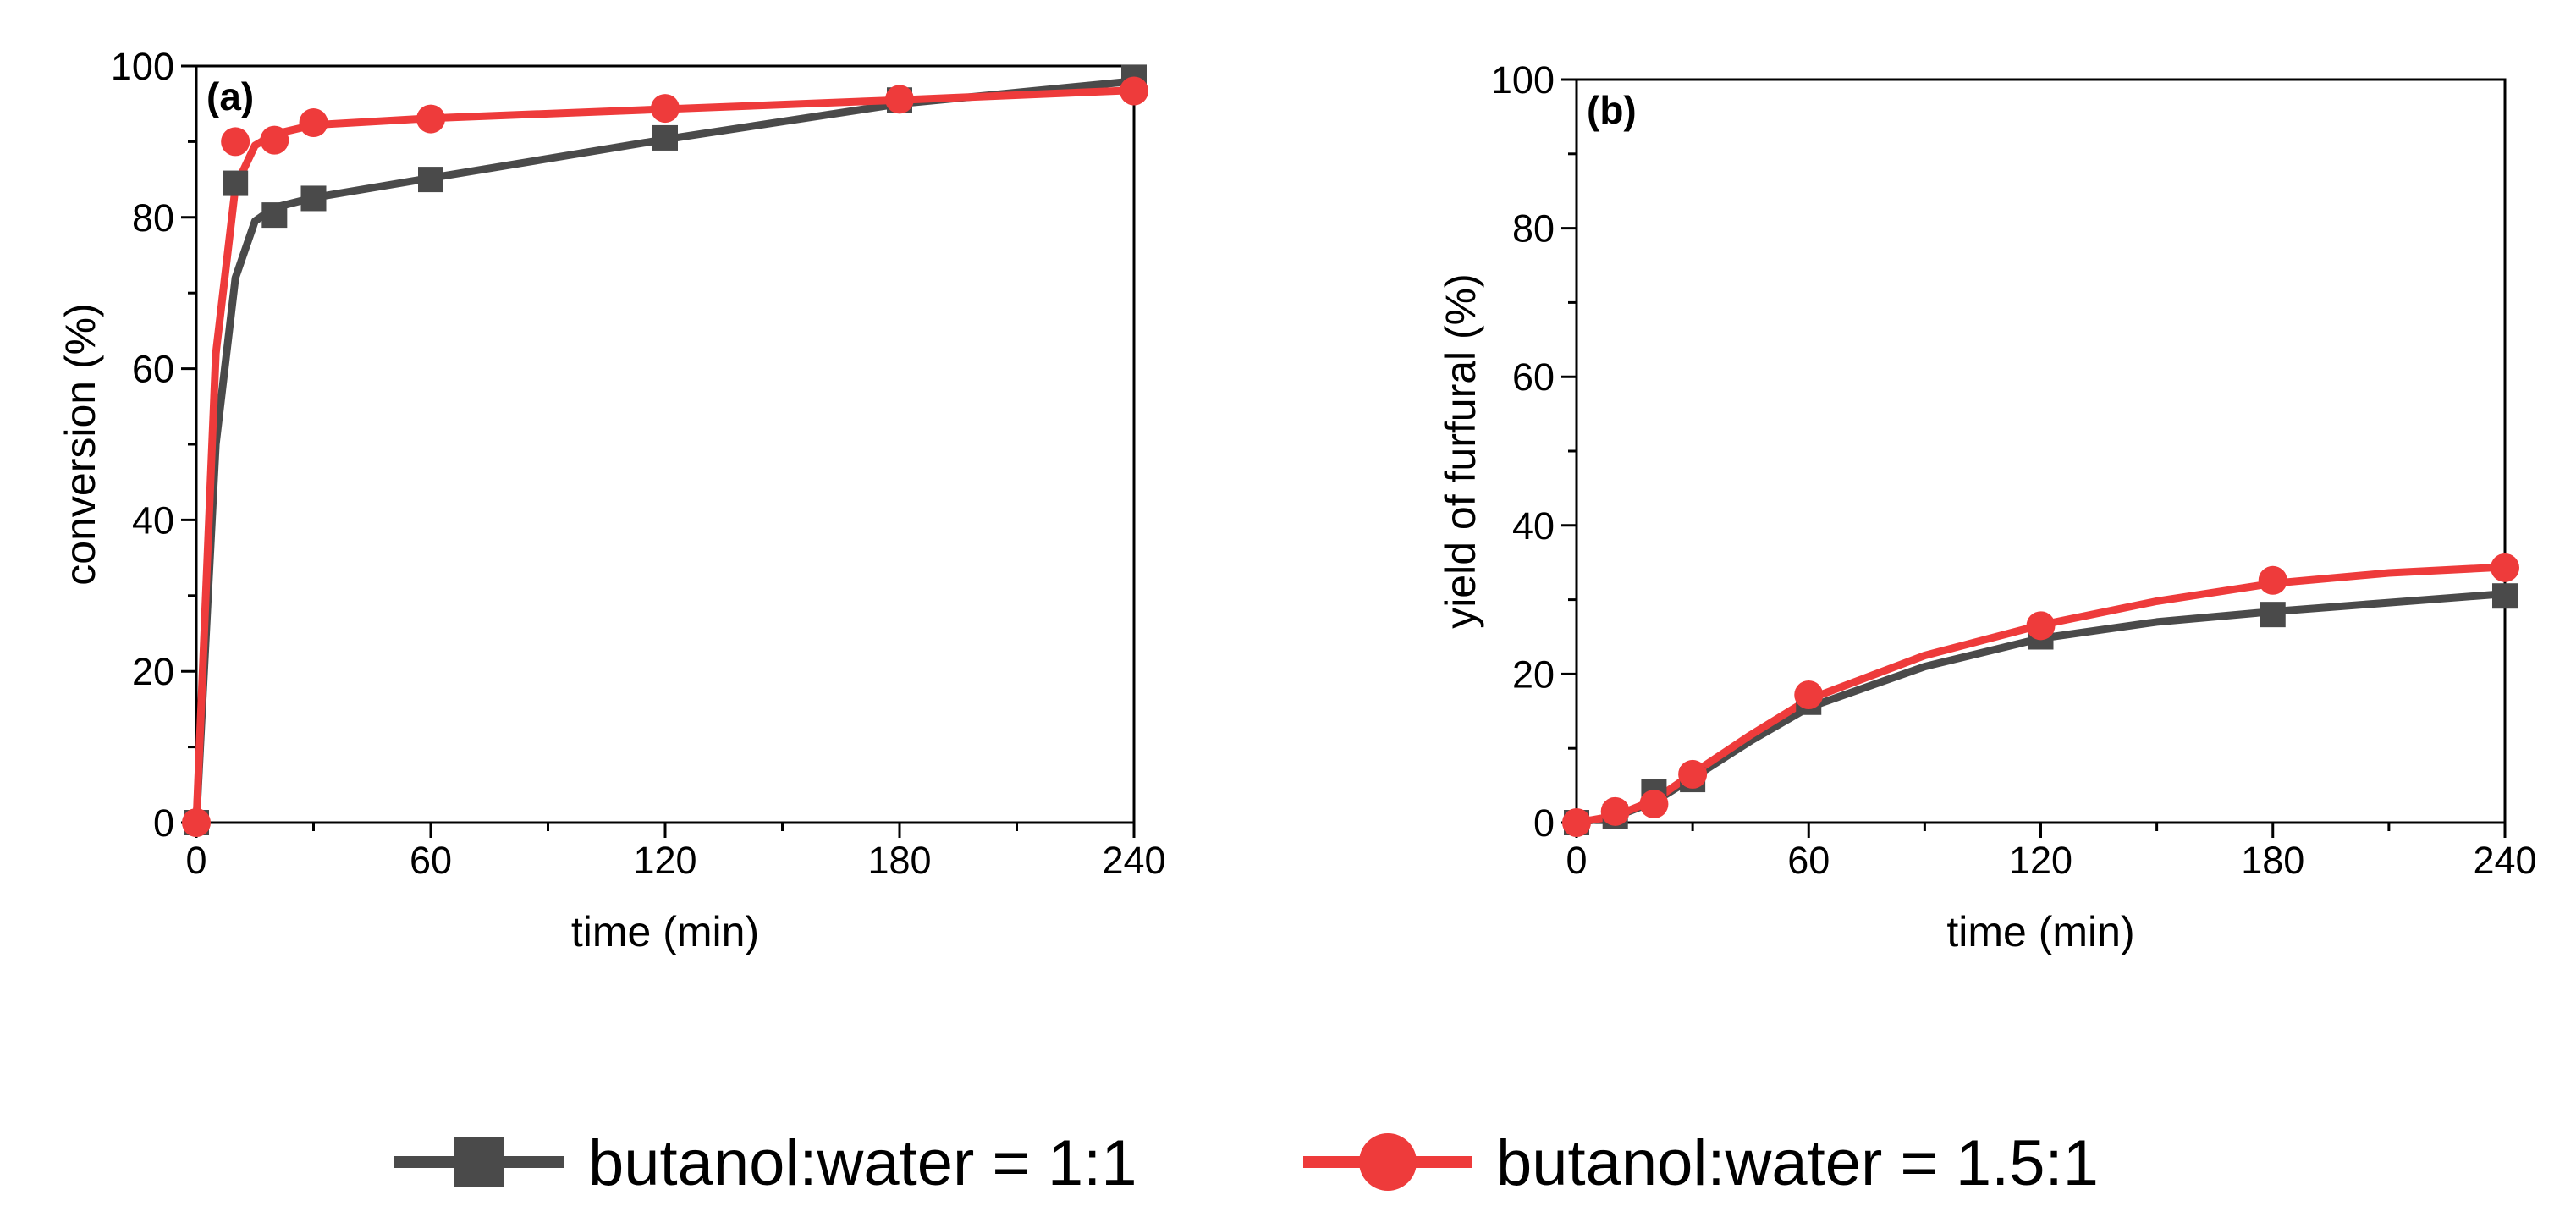 This screenshot has height=1228, width=2576. What do you see at coordinates (665, 931) in the screenshot?
I see `x-axis-title-a: time (min)` at bounding box center [665, 931].